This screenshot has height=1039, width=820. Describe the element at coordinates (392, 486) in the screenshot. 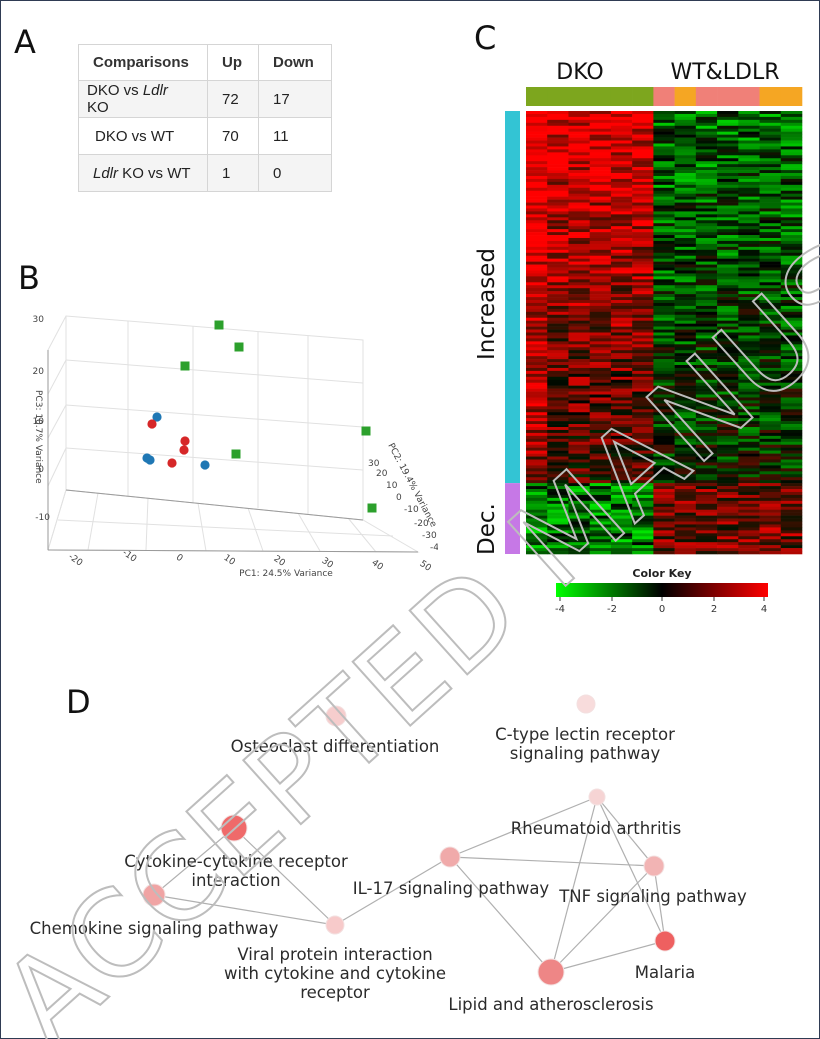

I see `pc2-tick-label: 10` at that location.